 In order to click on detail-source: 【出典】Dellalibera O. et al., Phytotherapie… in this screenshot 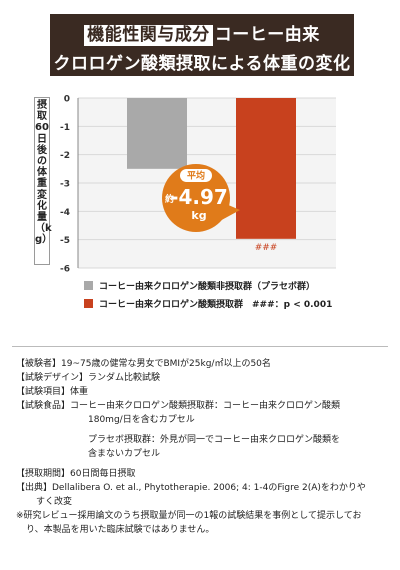, I will do `click(191, 488)`.